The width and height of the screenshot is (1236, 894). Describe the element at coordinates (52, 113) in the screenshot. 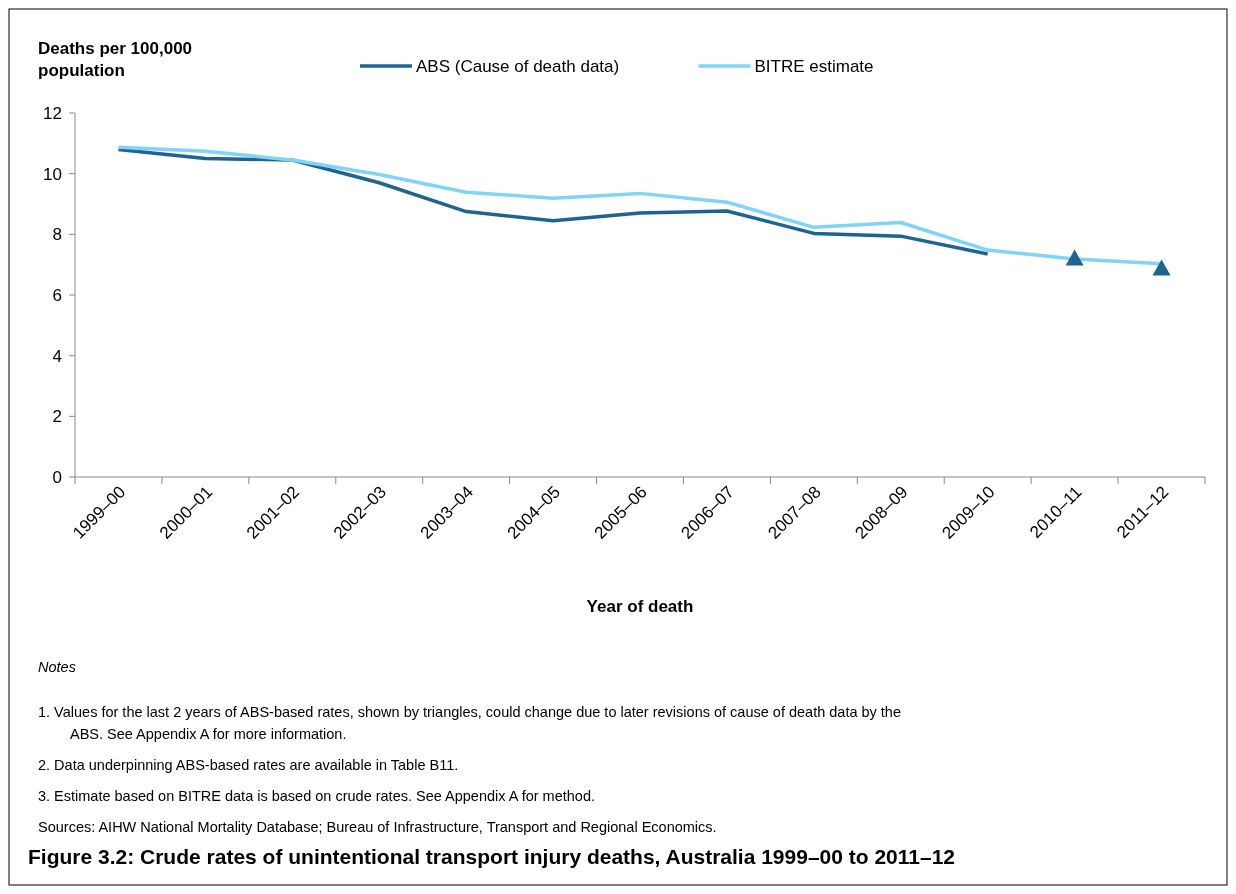

I see `y-tick-label: 12` at that location.